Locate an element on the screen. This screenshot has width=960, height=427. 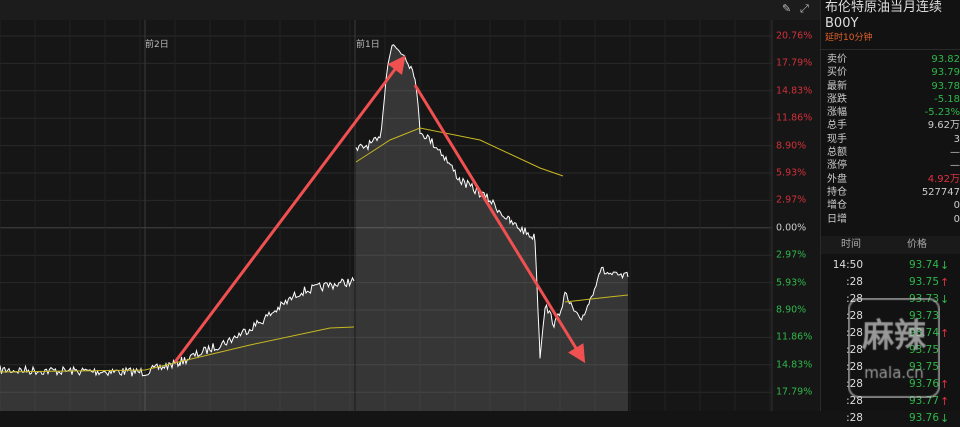
quote-row: 总额 — is located at coordinates (890, 152).